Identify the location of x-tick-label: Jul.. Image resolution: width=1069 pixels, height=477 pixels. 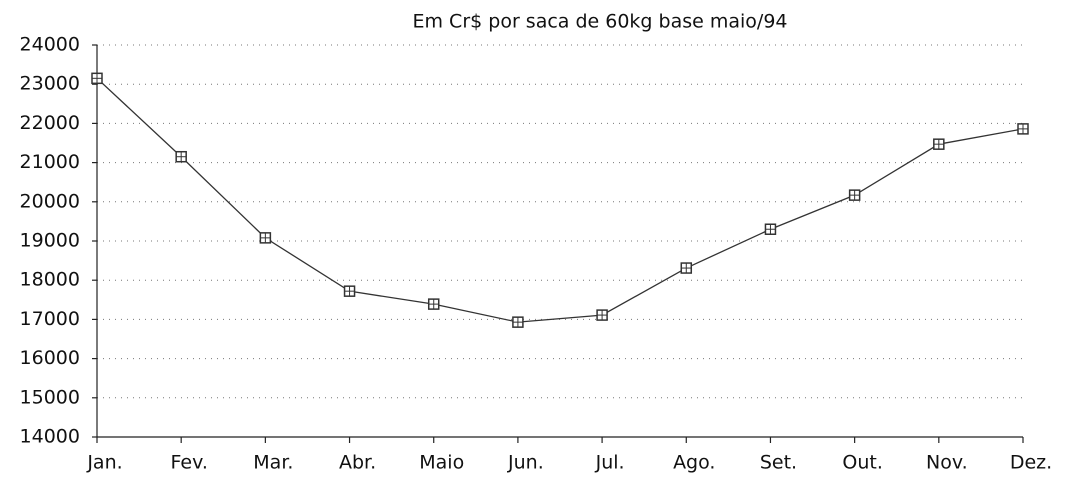
(610, 463).